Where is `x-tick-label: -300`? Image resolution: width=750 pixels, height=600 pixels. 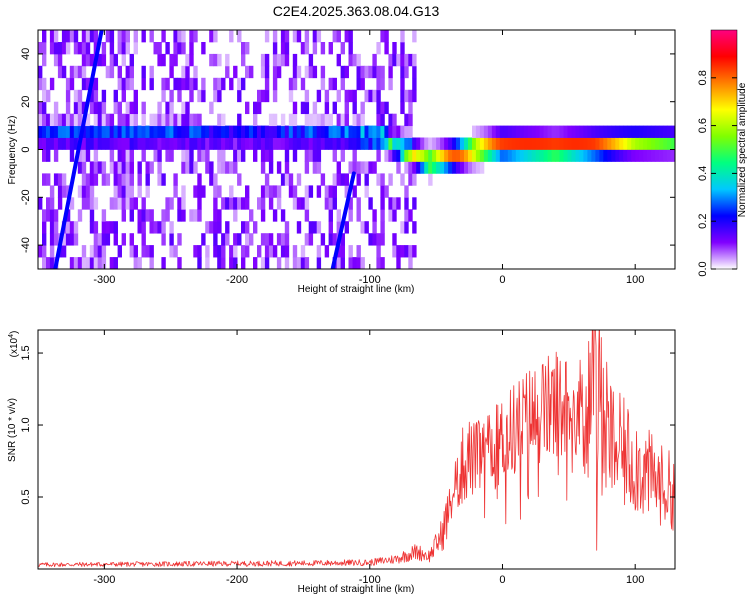
x-tick-label: -300 is located at coordinates (104, 280).